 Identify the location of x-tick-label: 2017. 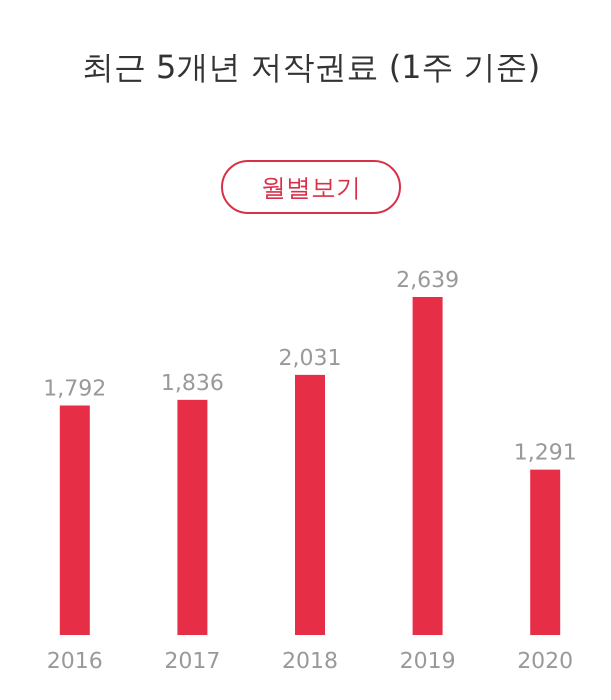
(192, 661).